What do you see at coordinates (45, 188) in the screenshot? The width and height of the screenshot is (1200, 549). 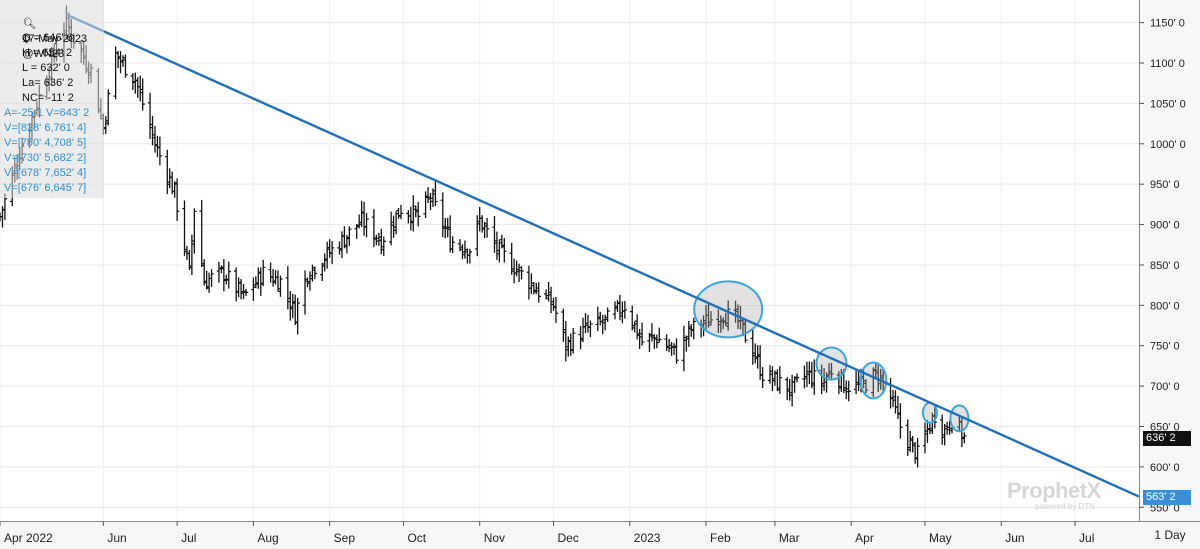 I see `info-v5: V=[676' 6,645' 7]` at bounding box center [45, 188].